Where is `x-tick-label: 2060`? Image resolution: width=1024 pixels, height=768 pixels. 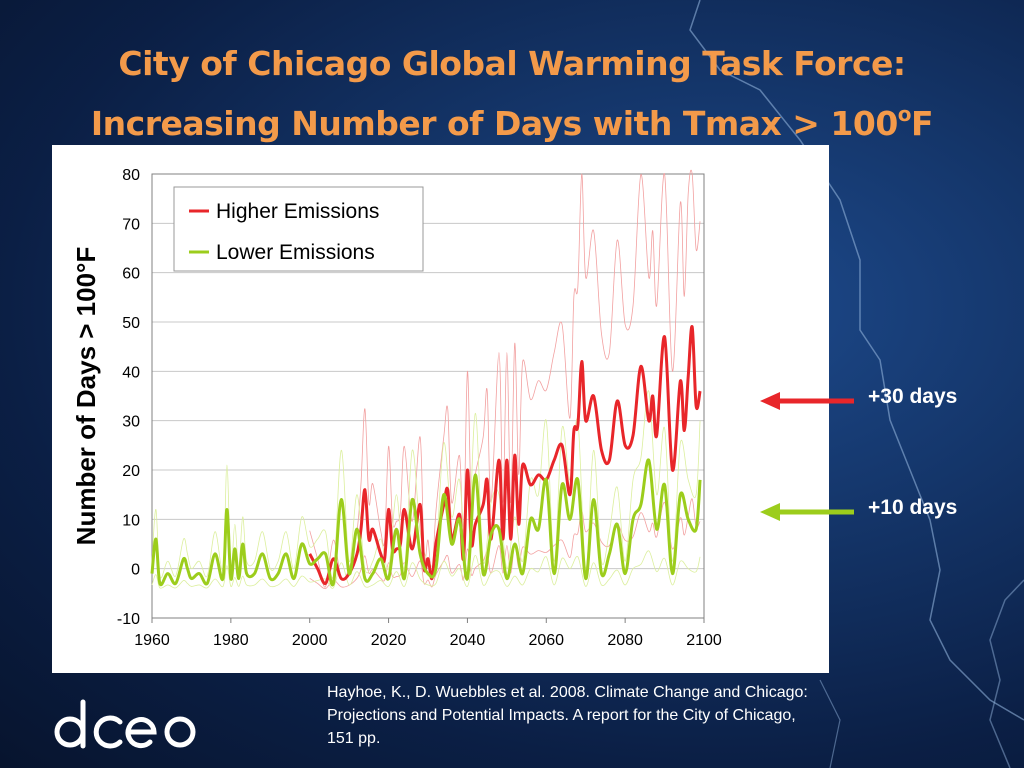
x-tick-label: 2060 is located at coordinates (546, 640).